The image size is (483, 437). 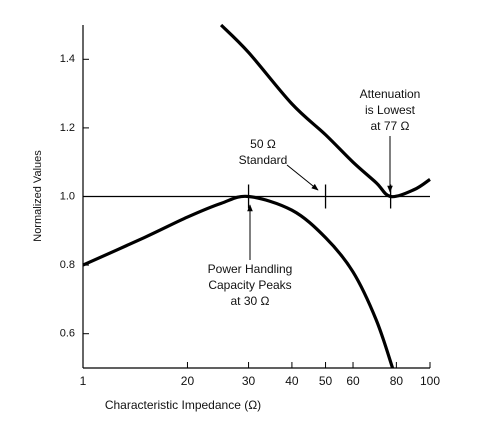 I want to click on x-tick-label: 60, so click(x=353, y=381).